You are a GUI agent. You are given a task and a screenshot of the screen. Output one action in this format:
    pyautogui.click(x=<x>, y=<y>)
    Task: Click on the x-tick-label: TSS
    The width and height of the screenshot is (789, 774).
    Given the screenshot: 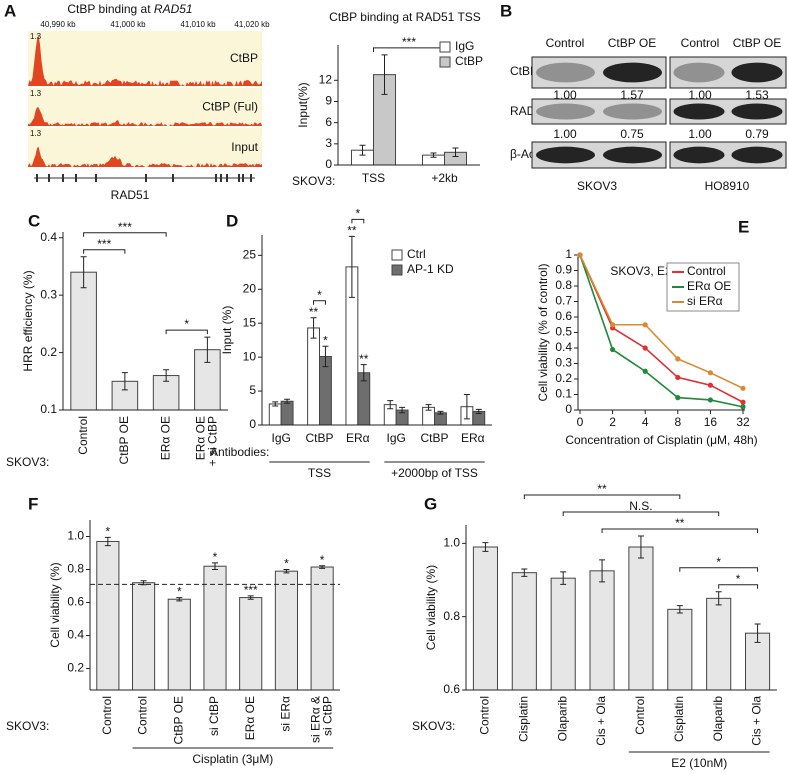 What is the action you would take?
    pyautogui.click(x=373, y=178)
    